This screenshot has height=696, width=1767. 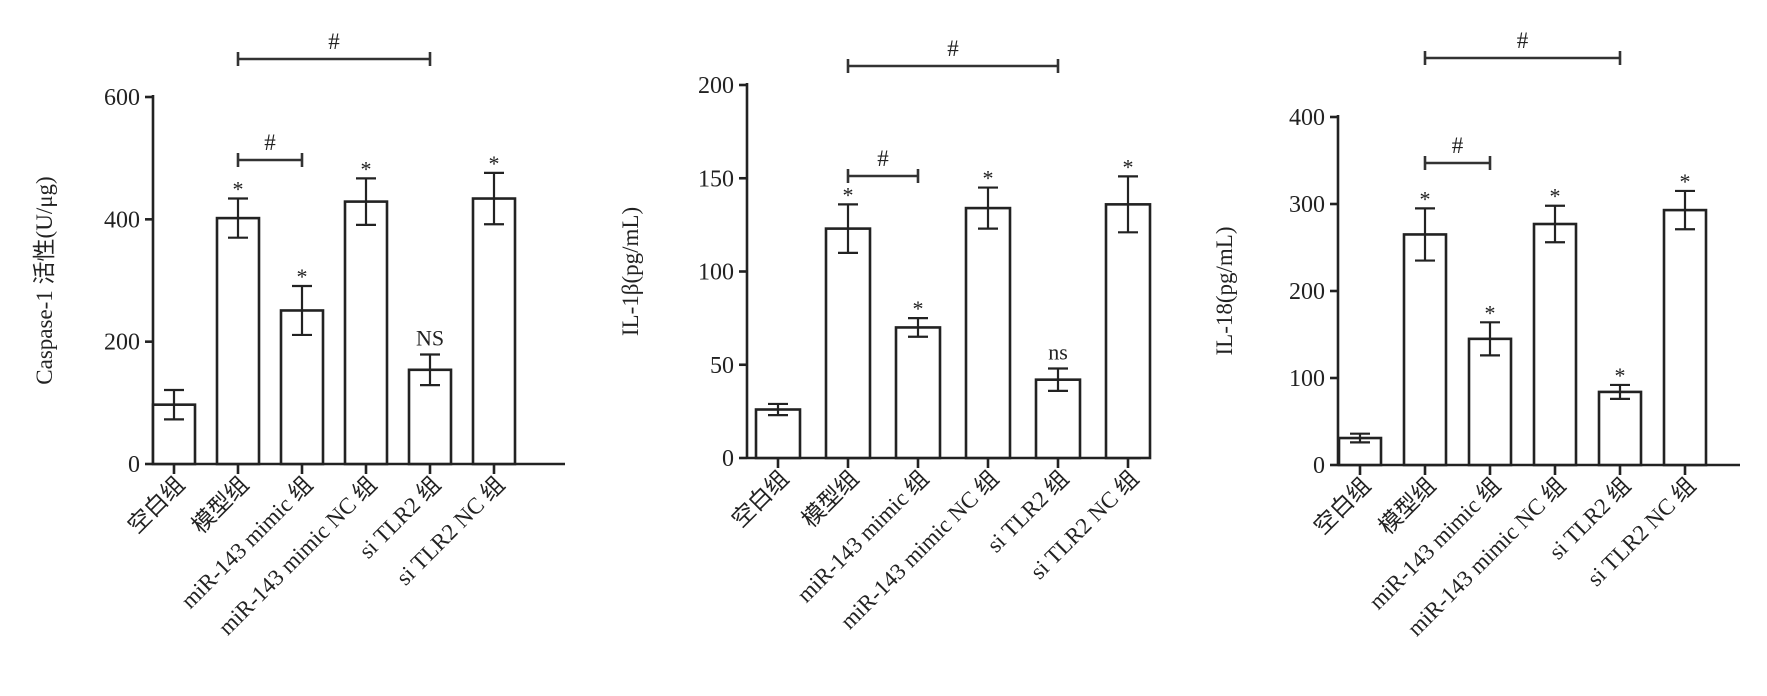 I want to click on significance-mark: NS, so click(x=430, y=338).